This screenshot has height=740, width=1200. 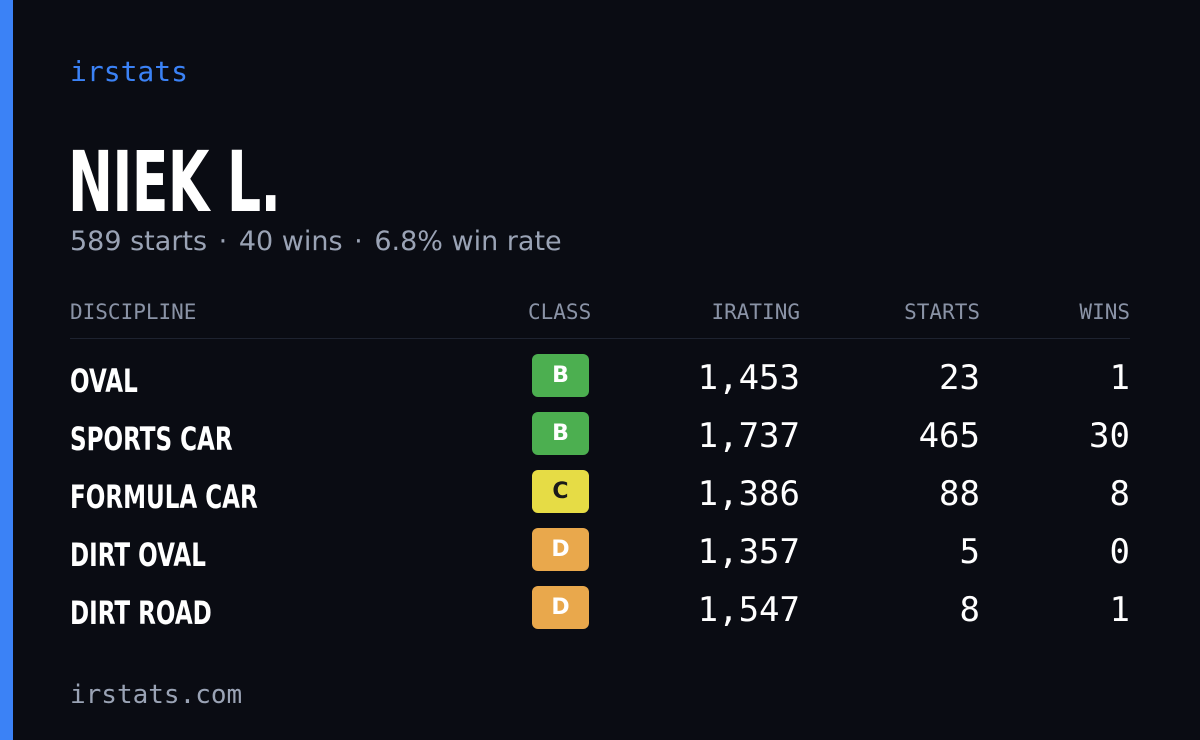 I want to click on header-irating: IRATING, so click(x=755, y=312).